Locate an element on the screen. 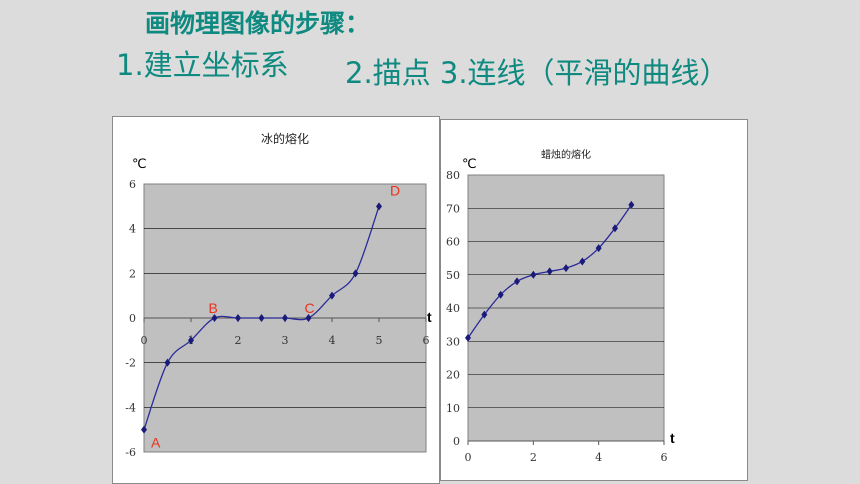 The image size is (860, 484). y-tick-label: -6 is located at coordinates (130, 452).